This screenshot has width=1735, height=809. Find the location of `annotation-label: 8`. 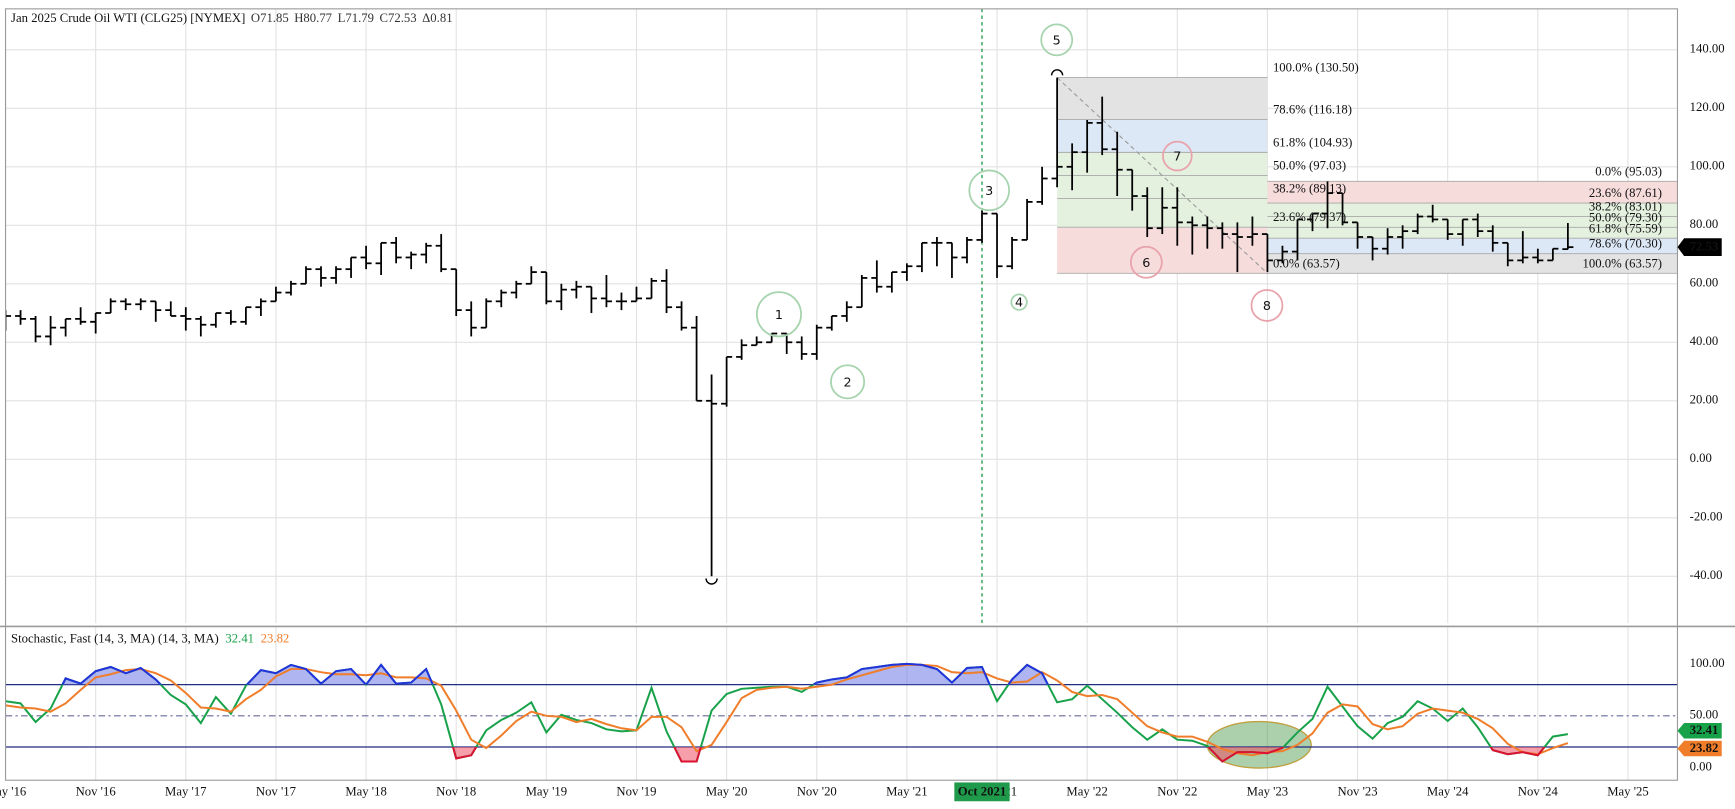

annotation-label: 8 is located at coordinates (1267, 305).